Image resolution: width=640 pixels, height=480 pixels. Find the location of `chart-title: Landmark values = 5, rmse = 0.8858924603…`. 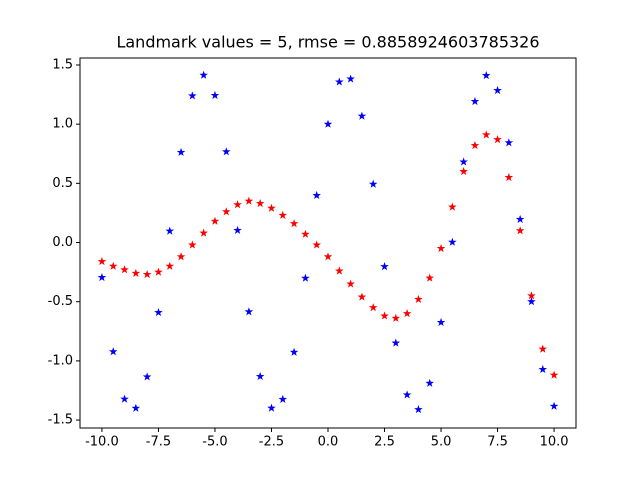

chart-title: Landmark values = 5, rmse = 0.8858924603… is located at coordinates (327, 42).